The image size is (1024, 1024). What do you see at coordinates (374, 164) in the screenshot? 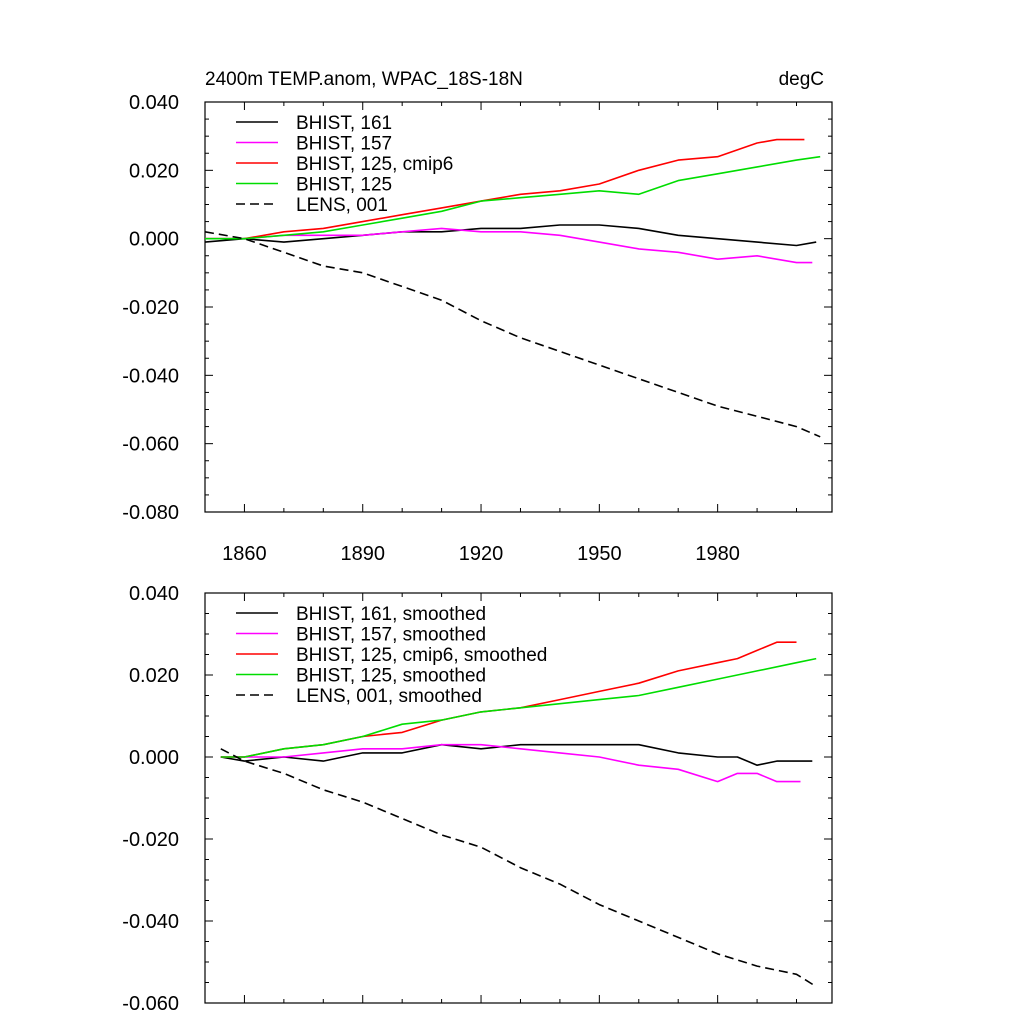
I see `legend-label: BHIST, 125, cmip6` at bounding box center [374, 164].